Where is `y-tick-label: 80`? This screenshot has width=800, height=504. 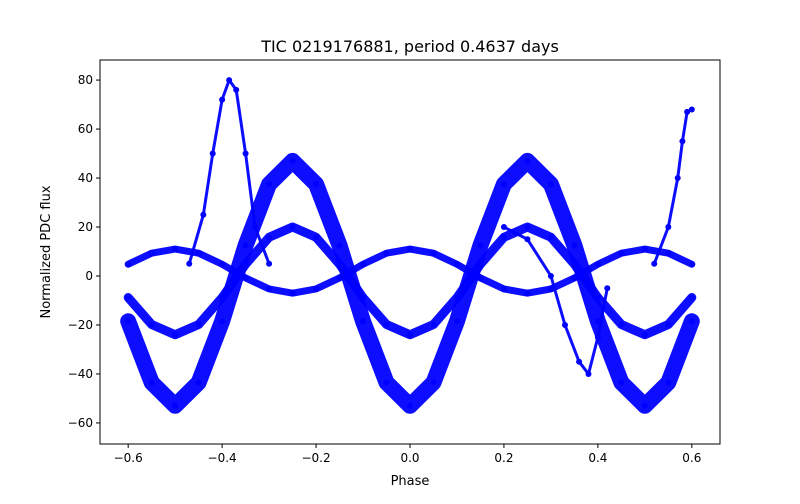 y-tick-label: 80 is located at coordinates (85, 80).